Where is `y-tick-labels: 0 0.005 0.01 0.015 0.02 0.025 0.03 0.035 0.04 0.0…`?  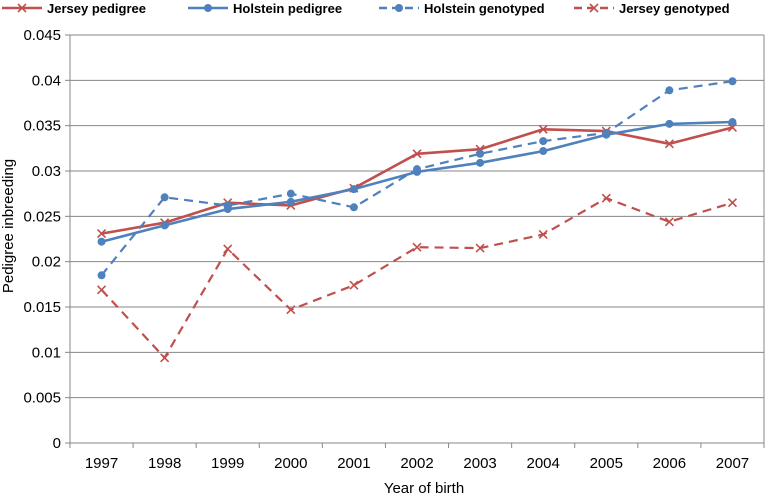 y-tick-labels: 0 0.005 0.01 0.015 0.02 0.025 0.03 0.035 0.04 0.0… is located at coordinates (42, 239).